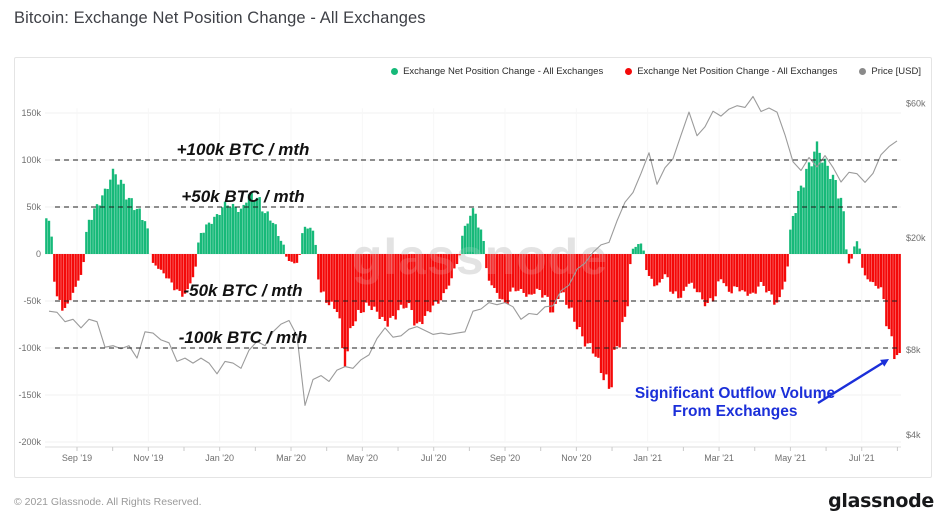  I want to click on y-right-tick: $60k, so click(916, 103).